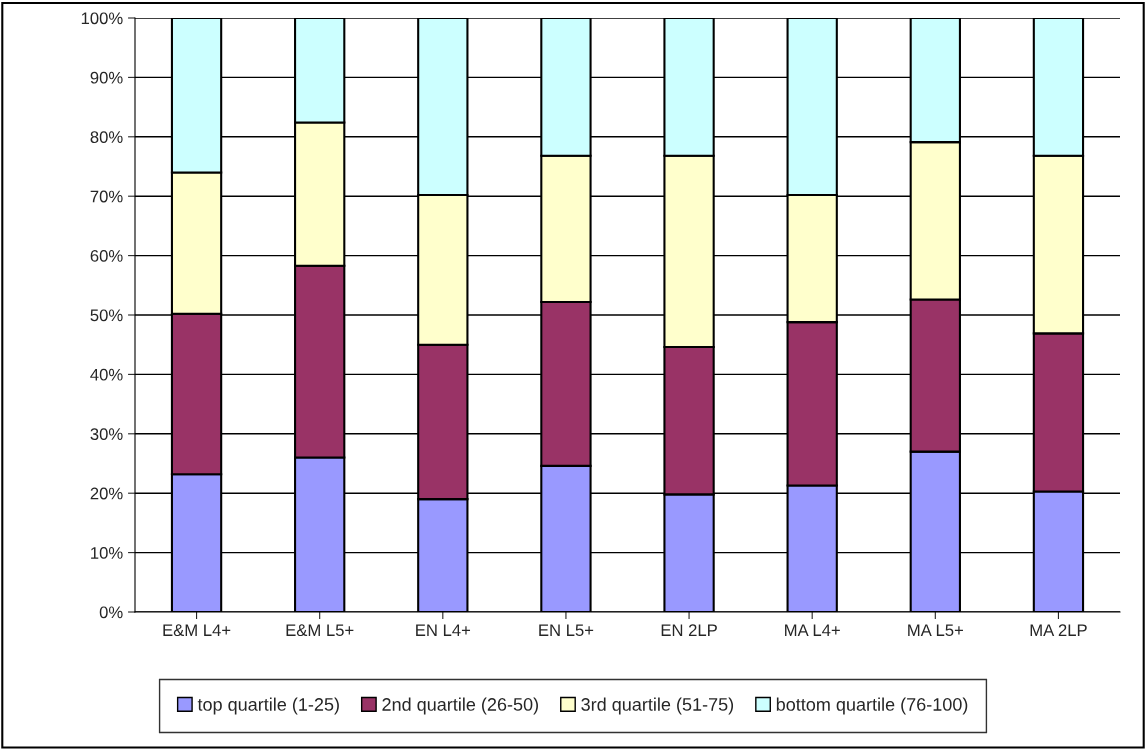  What do you see at coordinates (566, 630) in the screenshot?
I see `x-tick-label: EN L5+` at bounding box center [566, 630].